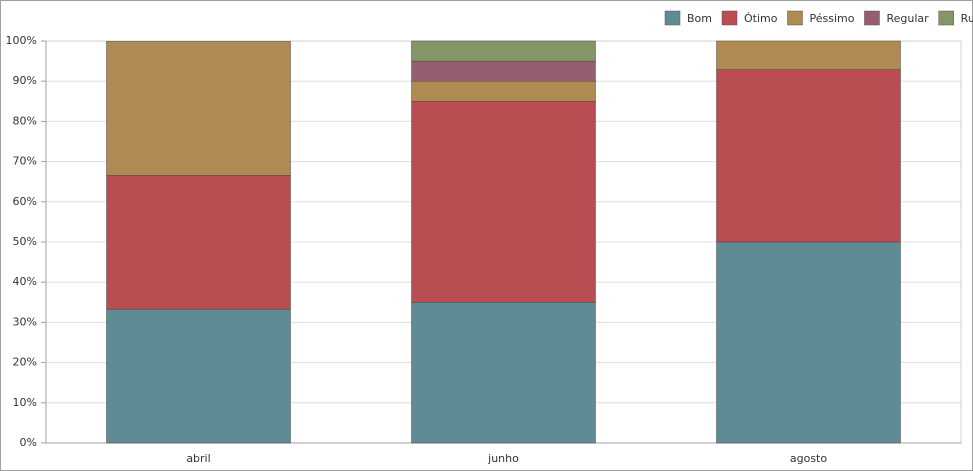 The image size is (973, 471). Describe the element at coordinates (761, 18) in the screenshot. I see `legend-label: Ótimo` at that location.